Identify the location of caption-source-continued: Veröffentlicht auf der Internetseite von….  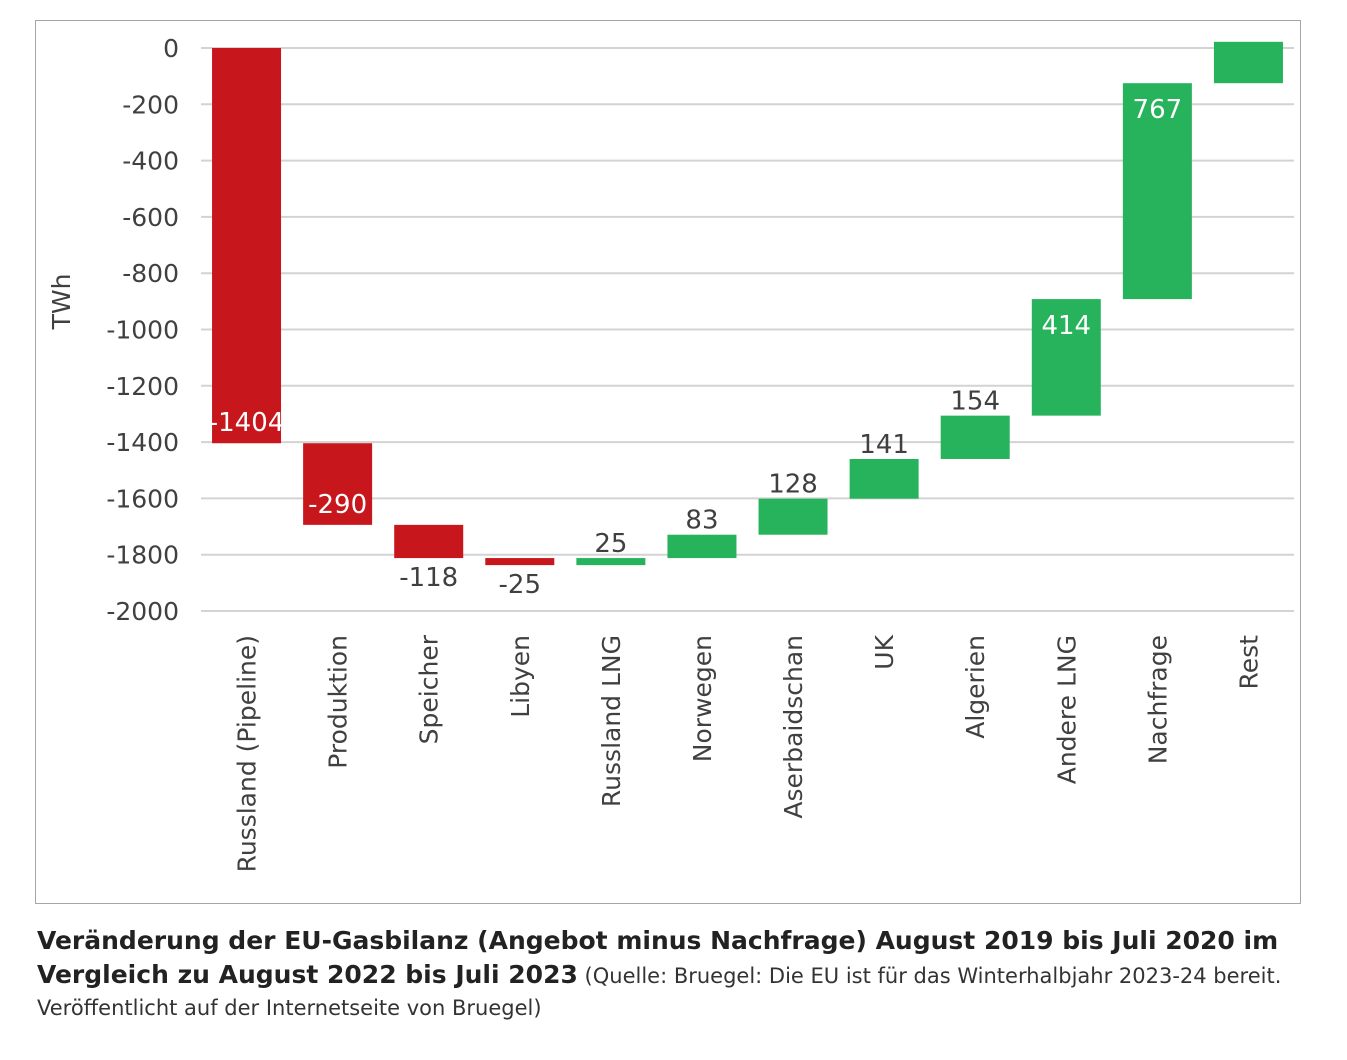
(289, 1008).